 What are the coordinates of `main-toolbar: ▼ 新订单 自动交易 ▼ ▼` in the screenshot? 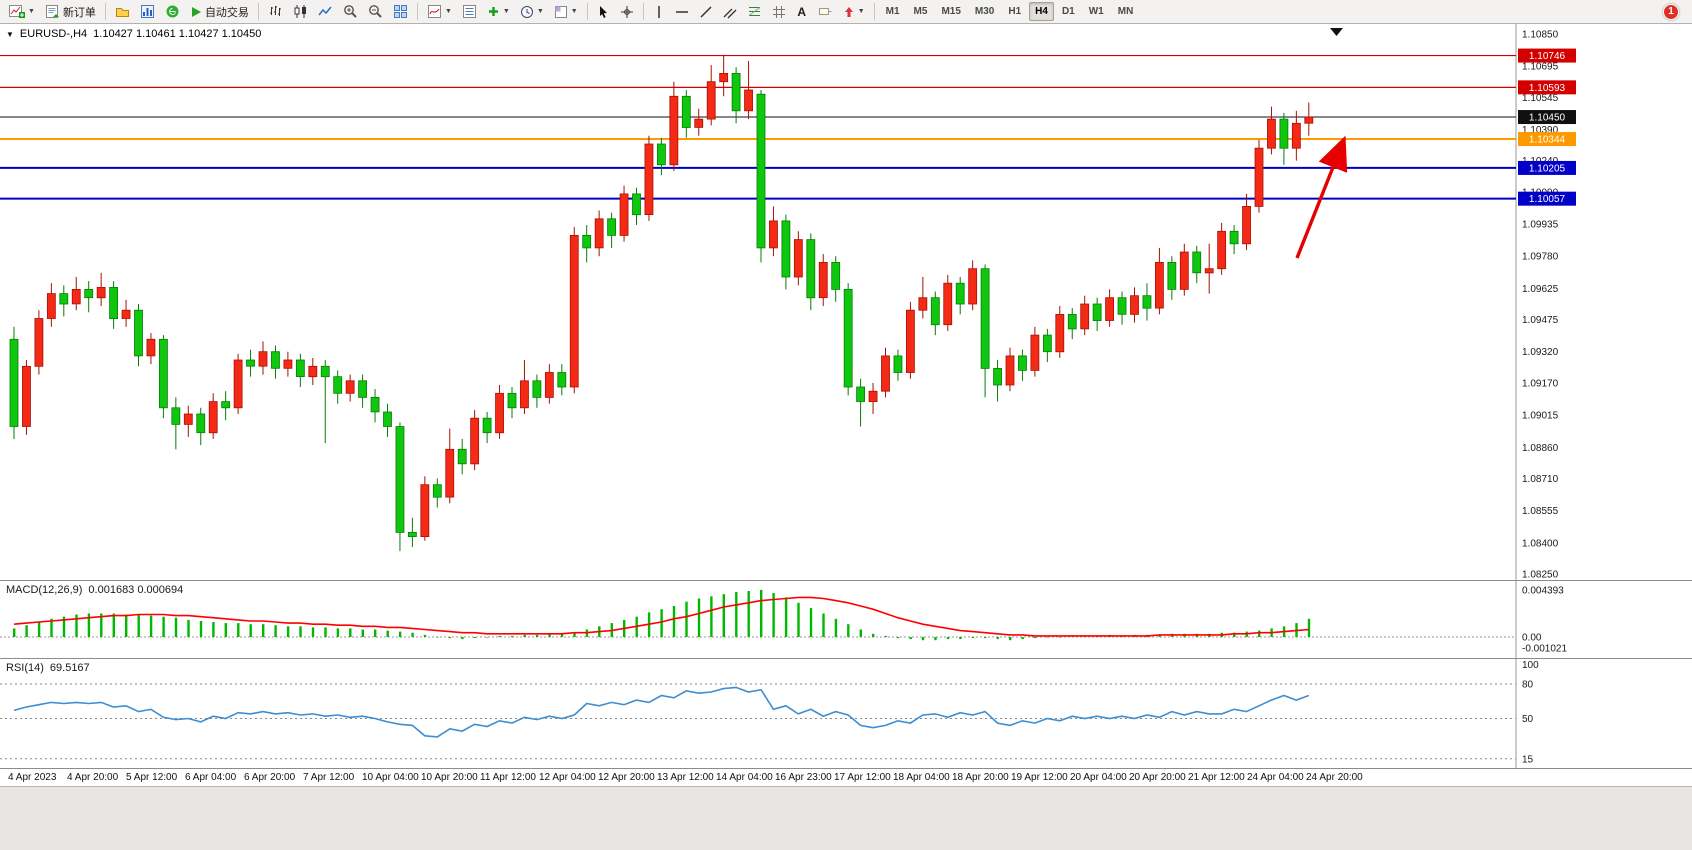 It's located at (846, 12).